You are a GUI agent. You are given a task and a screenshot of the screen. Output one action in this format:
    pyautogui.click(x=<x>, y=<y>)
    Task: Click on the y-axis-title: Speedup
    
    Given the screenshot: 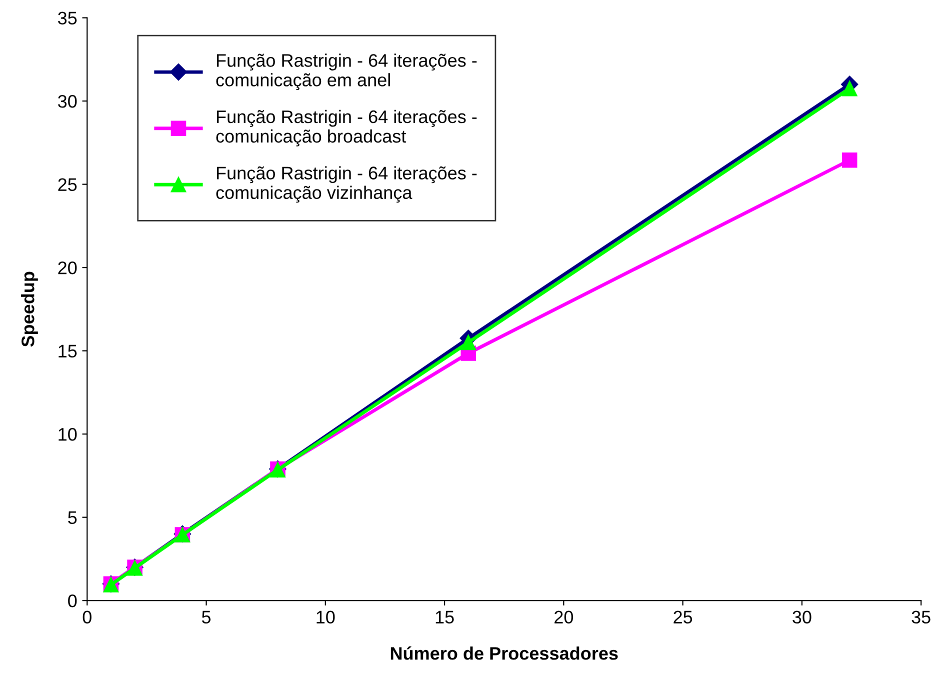 What is the action you would take?
    pyautogui.click(x=29, y=309)
    